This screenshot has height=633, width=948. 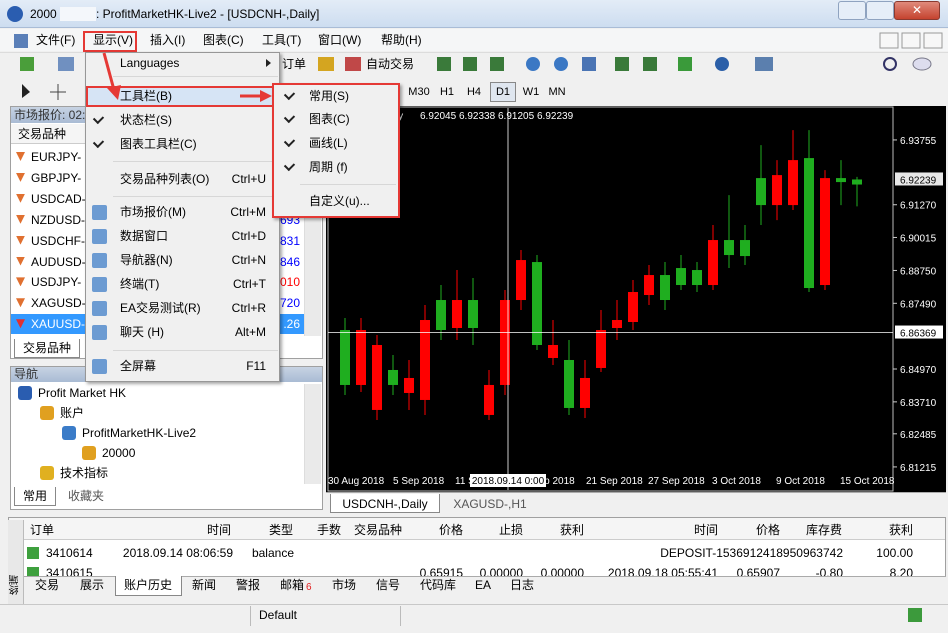 What do you see at coordinates (158, 144) in the screenshot?
I see `menu-item: 图表工具栏(C)` at bounding box center [158, 144].